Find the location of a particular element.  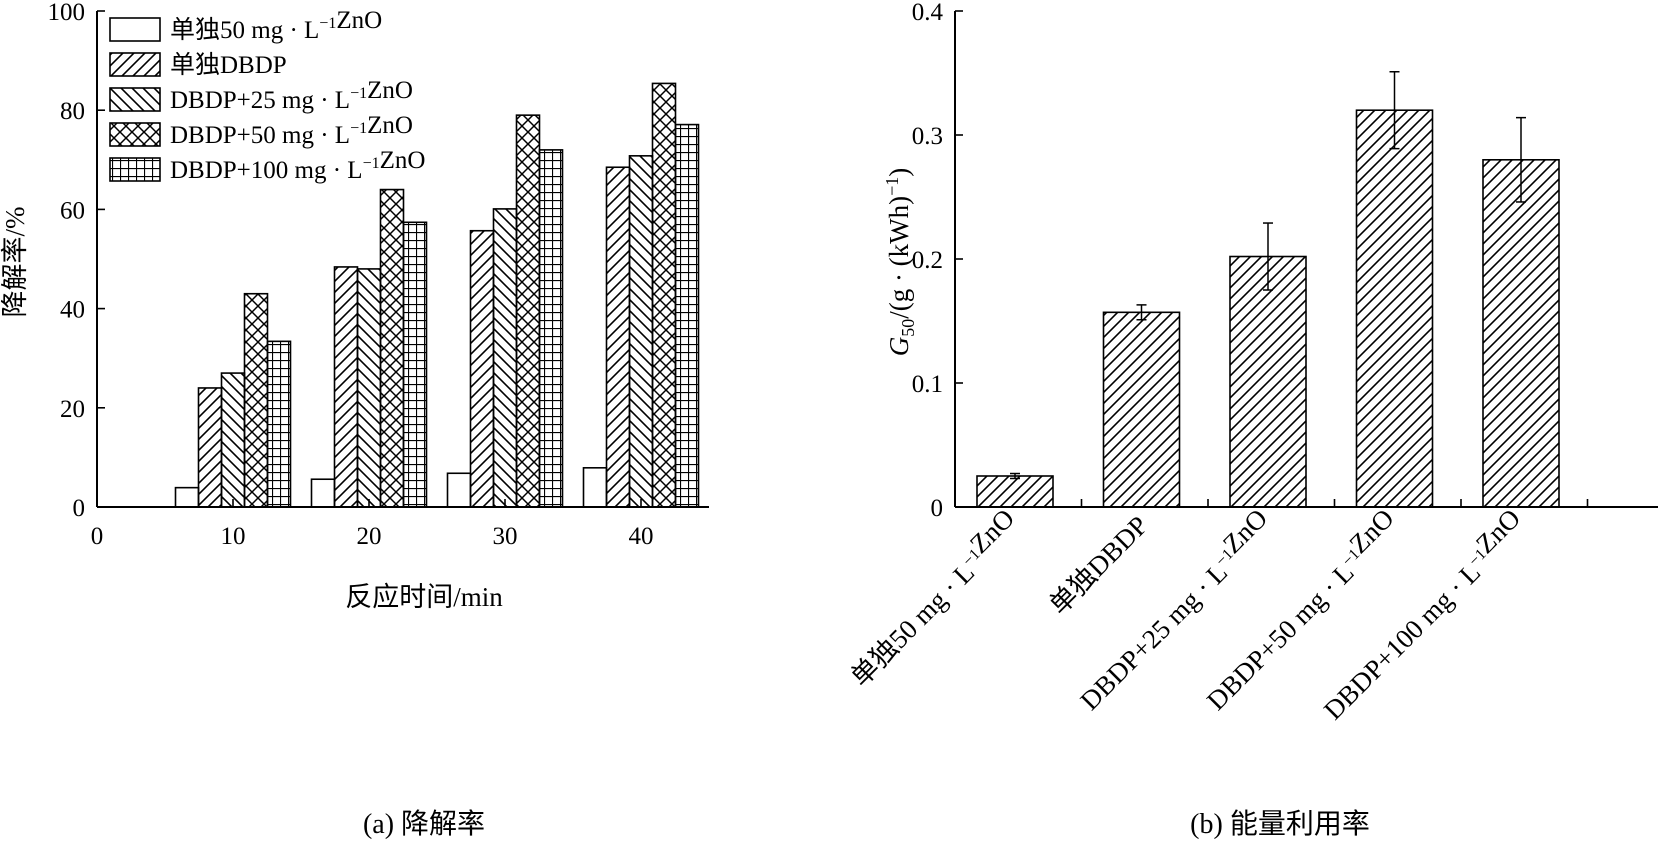

chart-a-bar-s0-c3 is located at coordinates (595, 487).